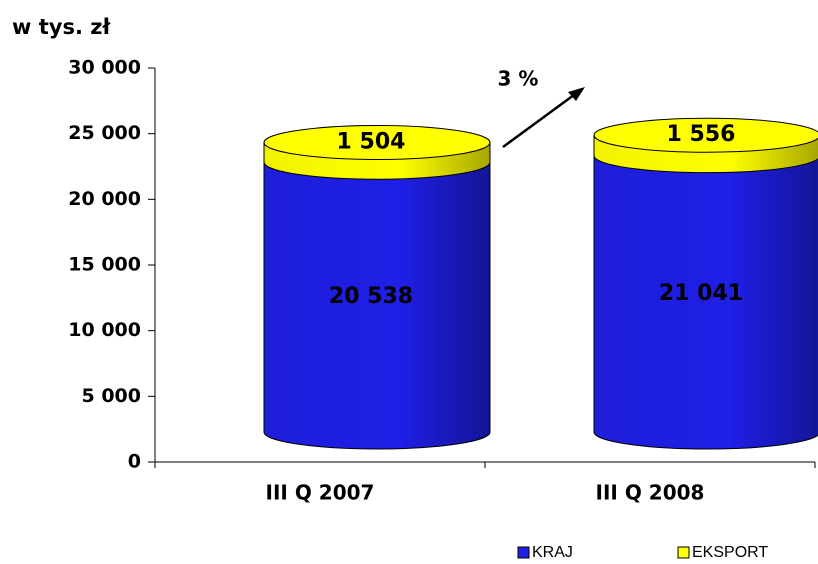 The image size is (818, 564). I want to click on value-label: 1 504, so click(371, 142).